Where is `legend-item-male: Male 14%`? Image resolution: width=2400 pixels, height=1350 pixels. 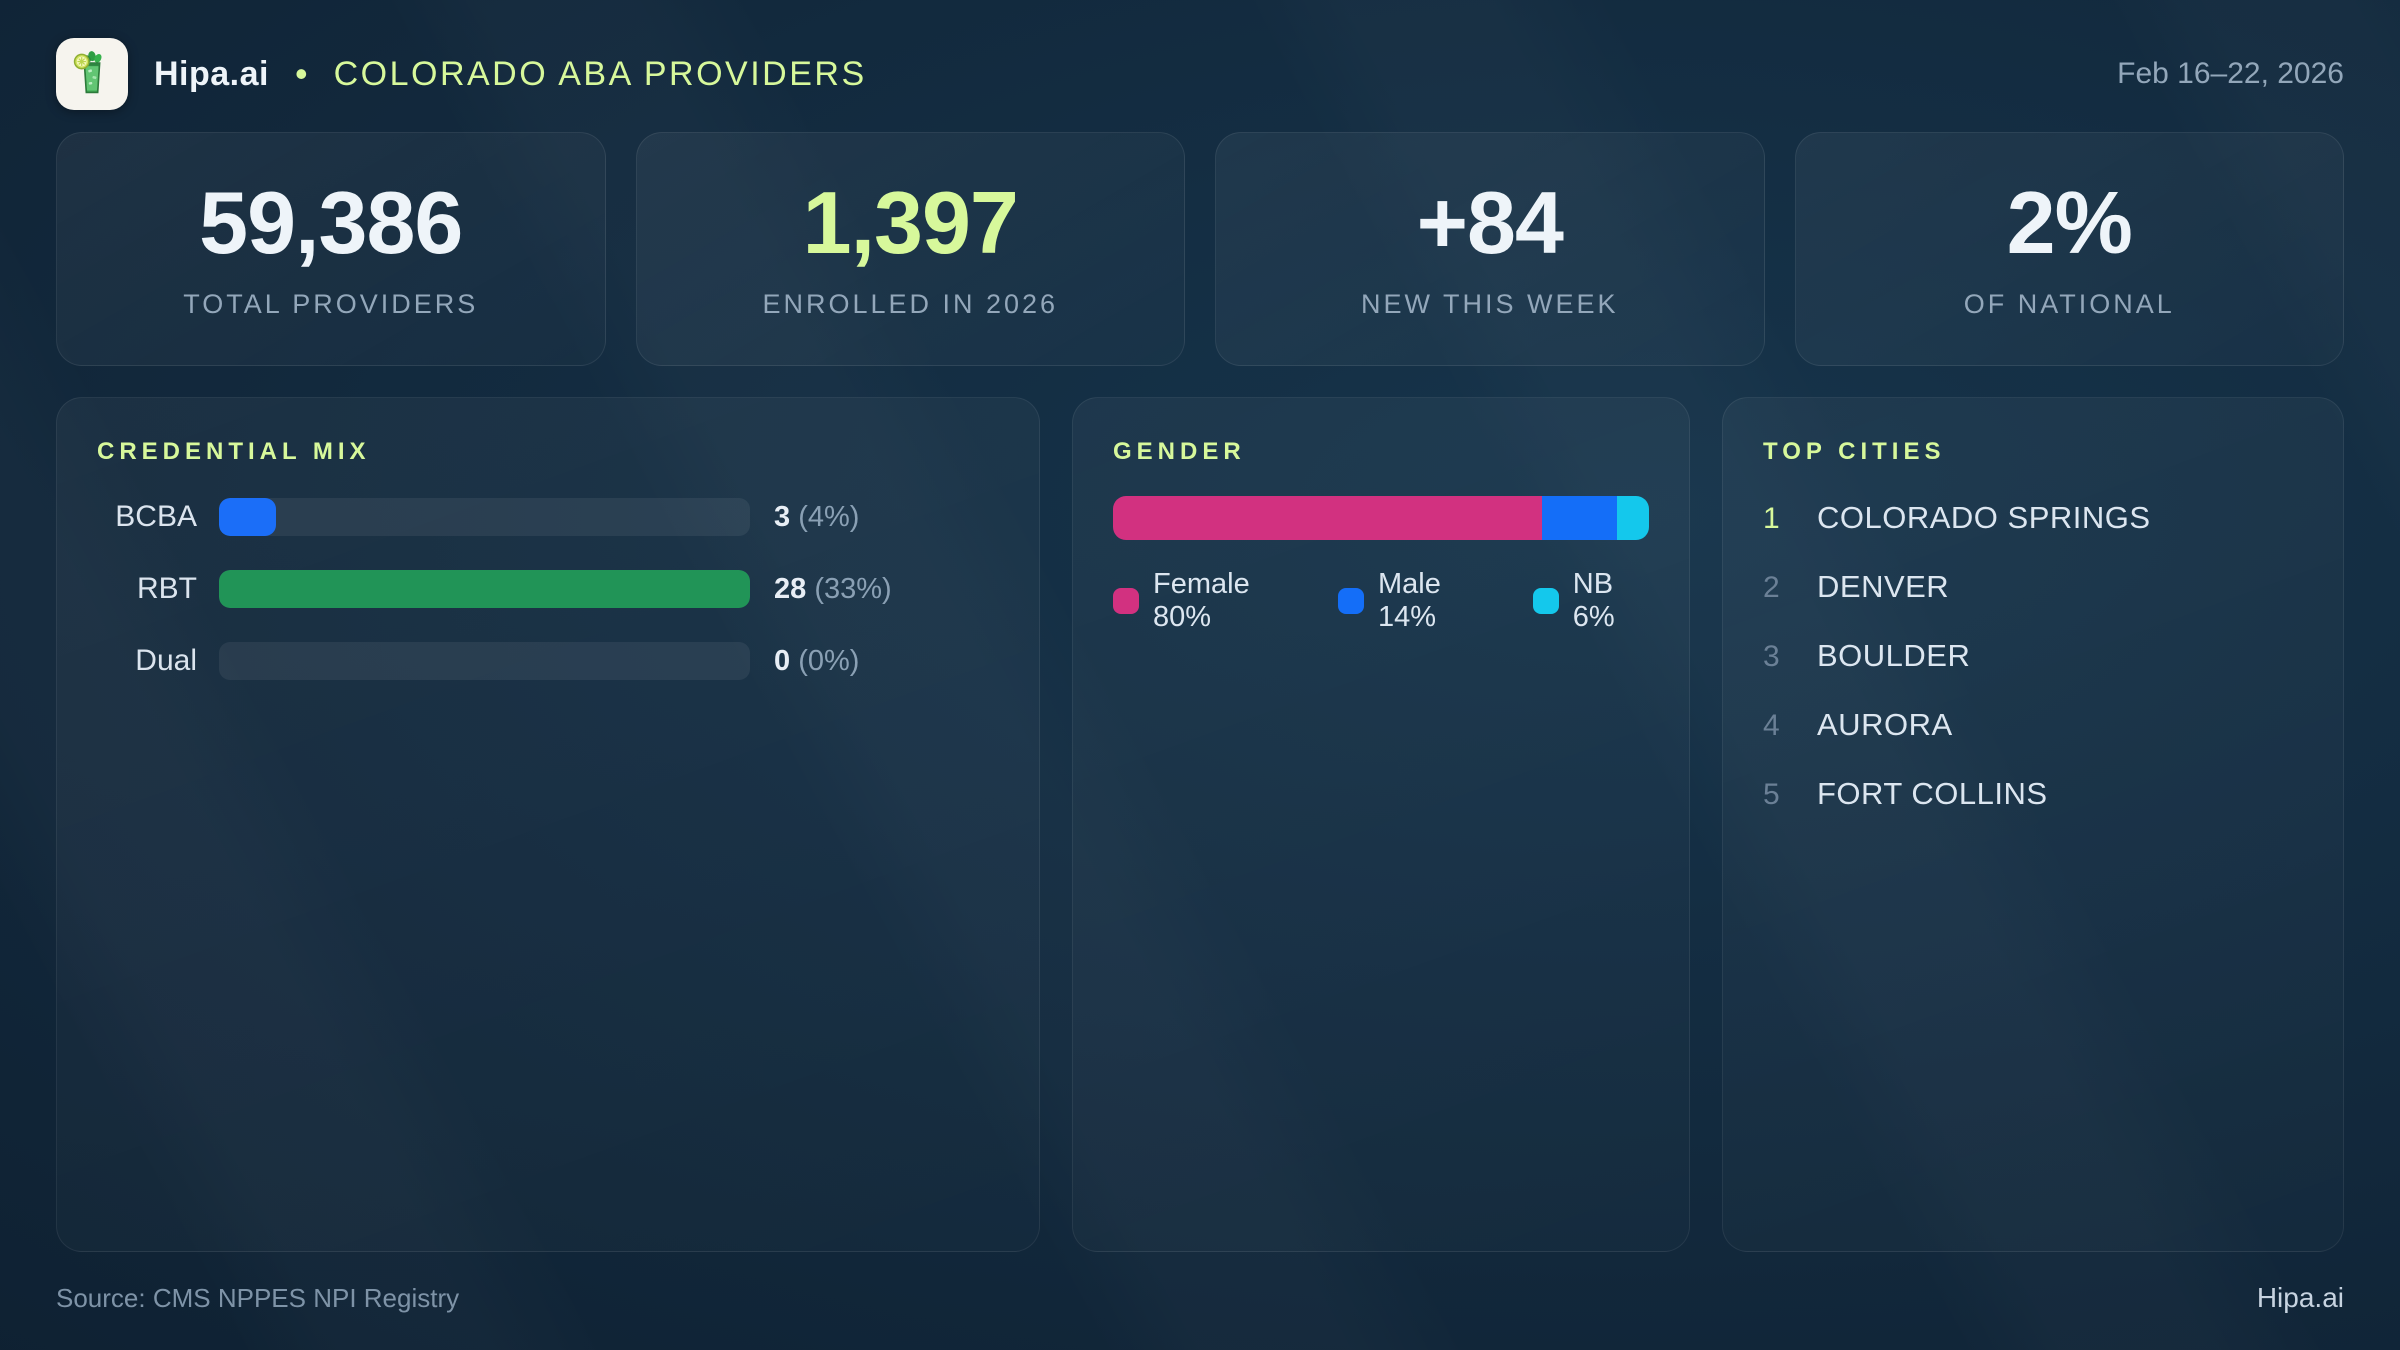
legend-item-male: Male 14% is located at coordinates (1413, 601).